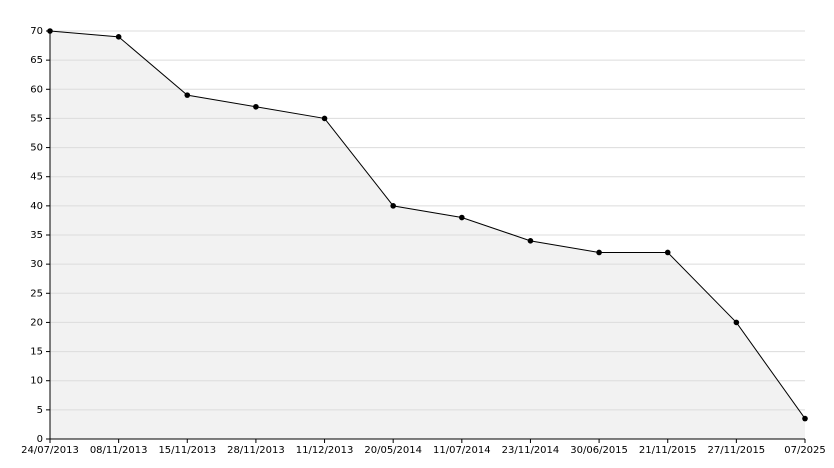 The width and height of the screenshot is (834, 468). Describe the element at coordinates (36, 206) in the screenshot. I see `y-tick-label: 40` at that location.